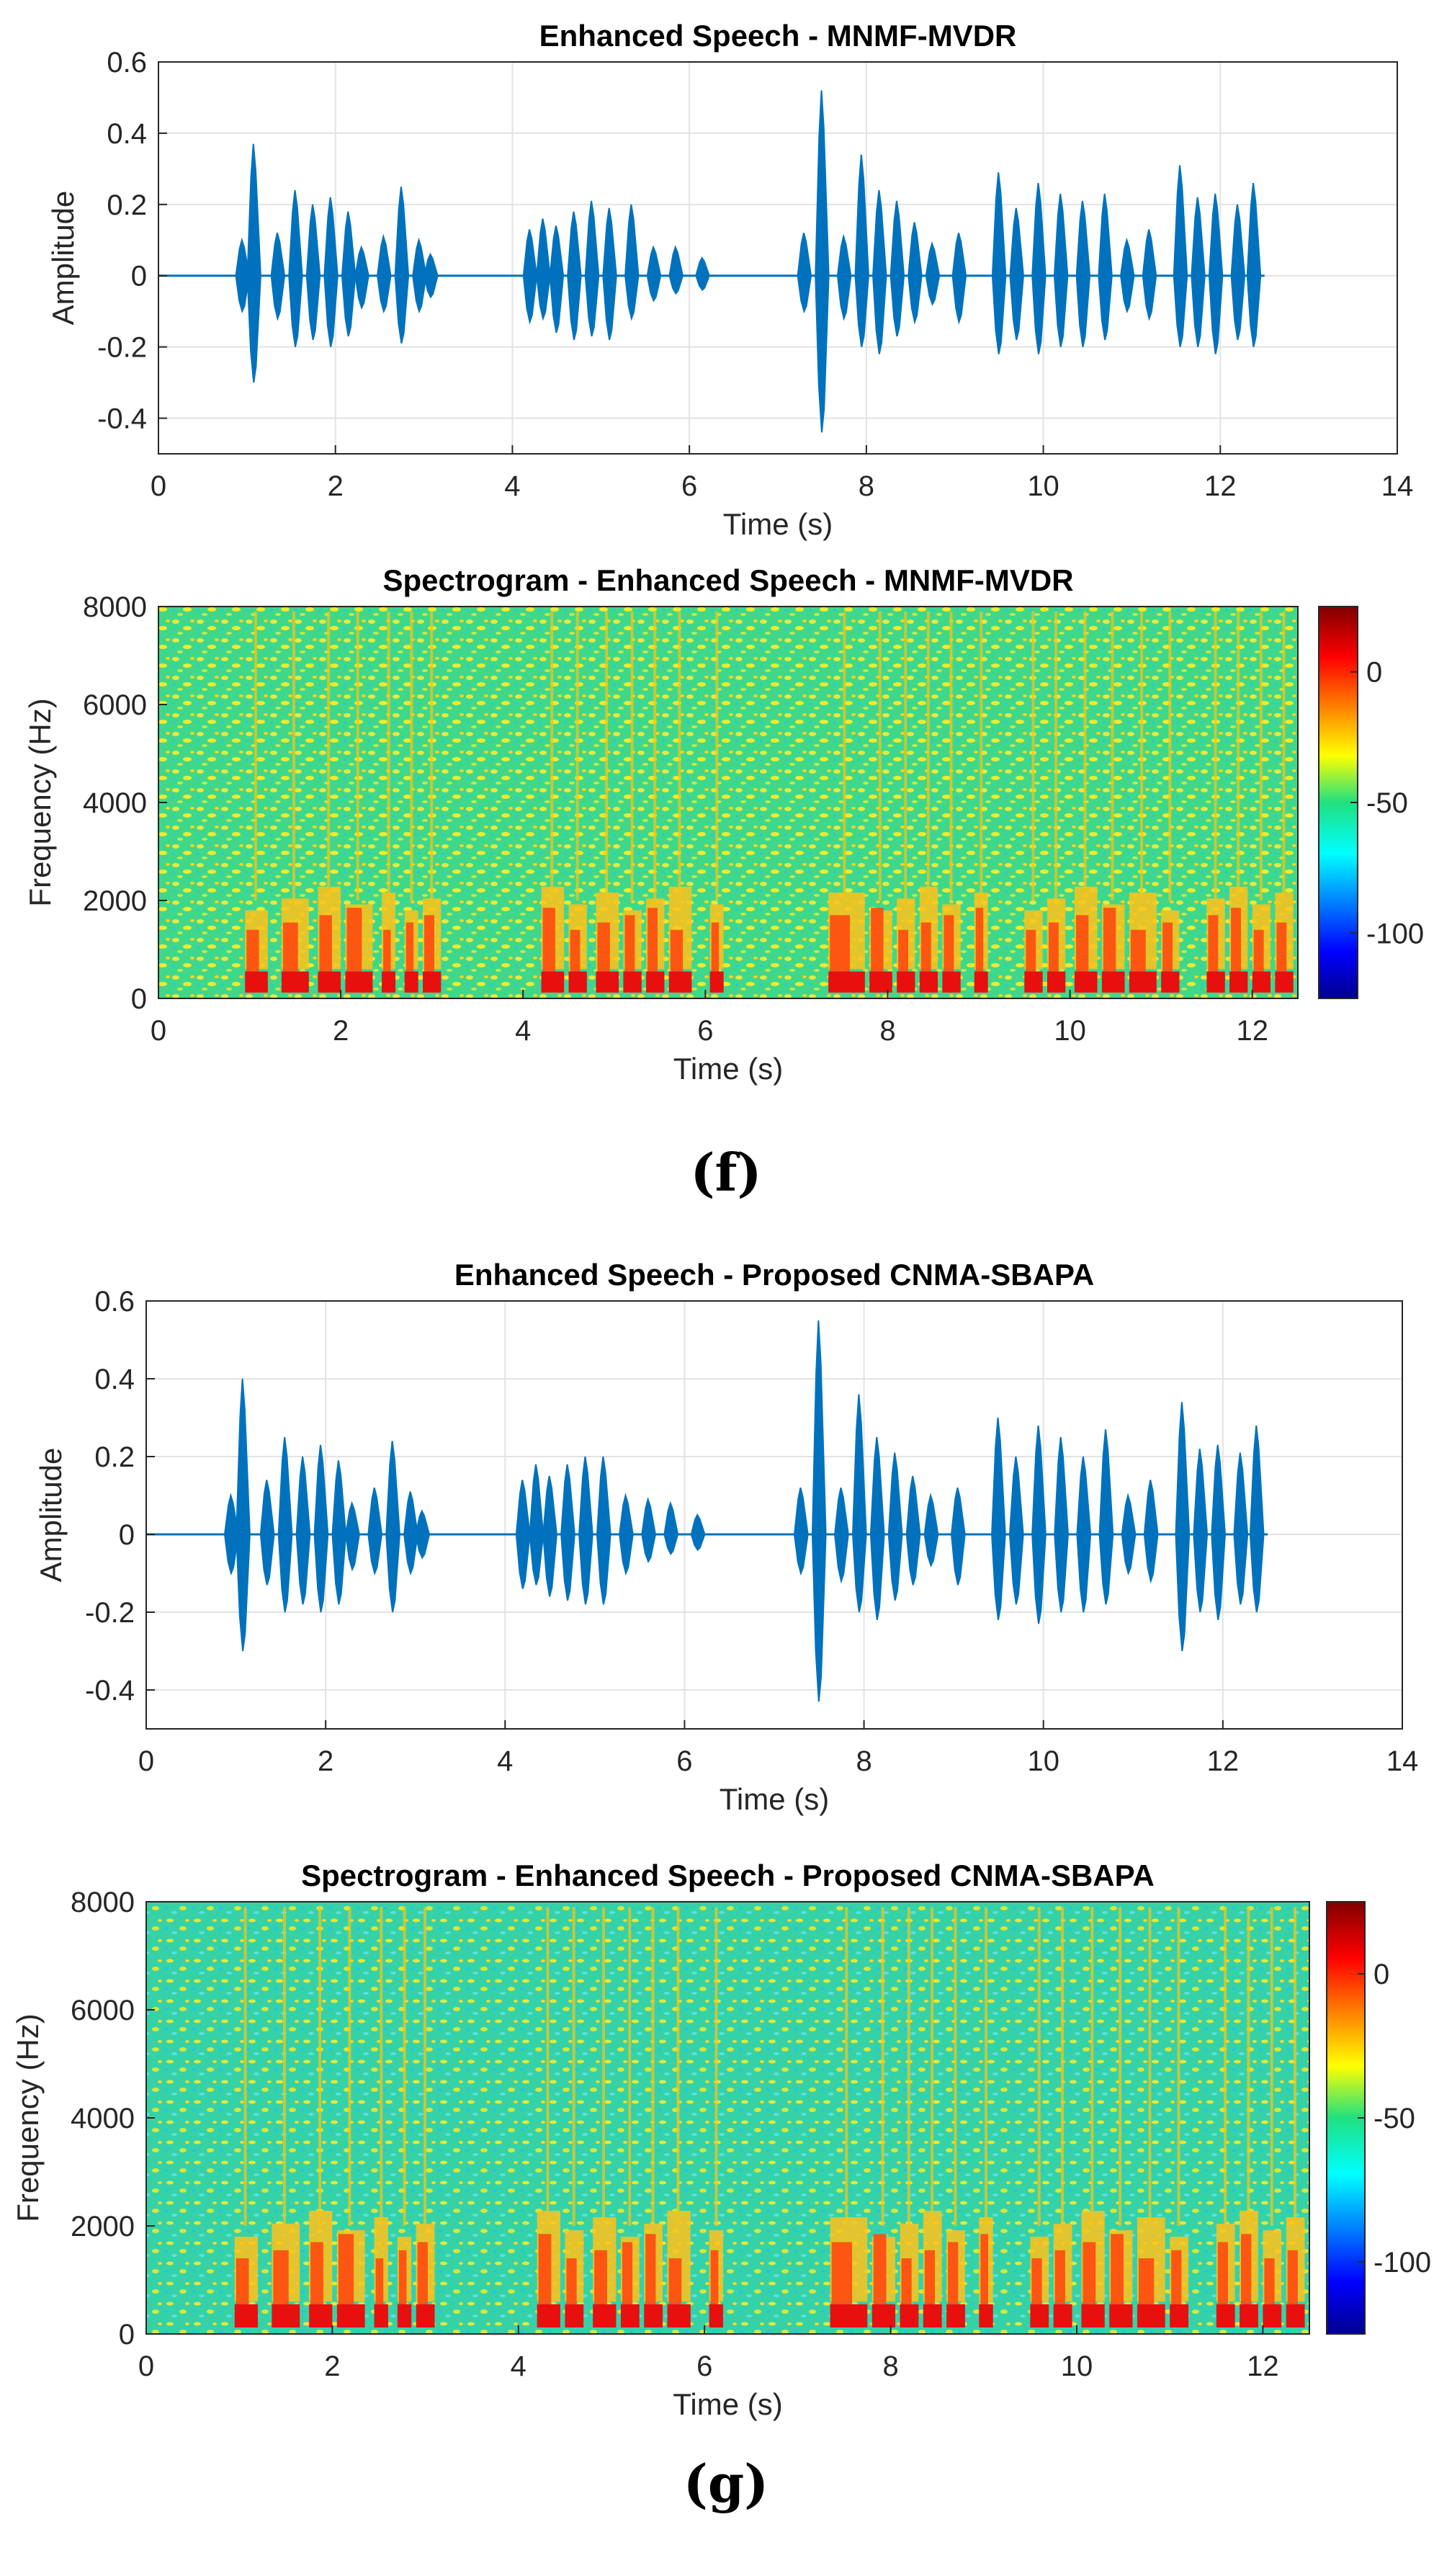  I want to click on y-tick-label: 6000, so click(103, 2010).